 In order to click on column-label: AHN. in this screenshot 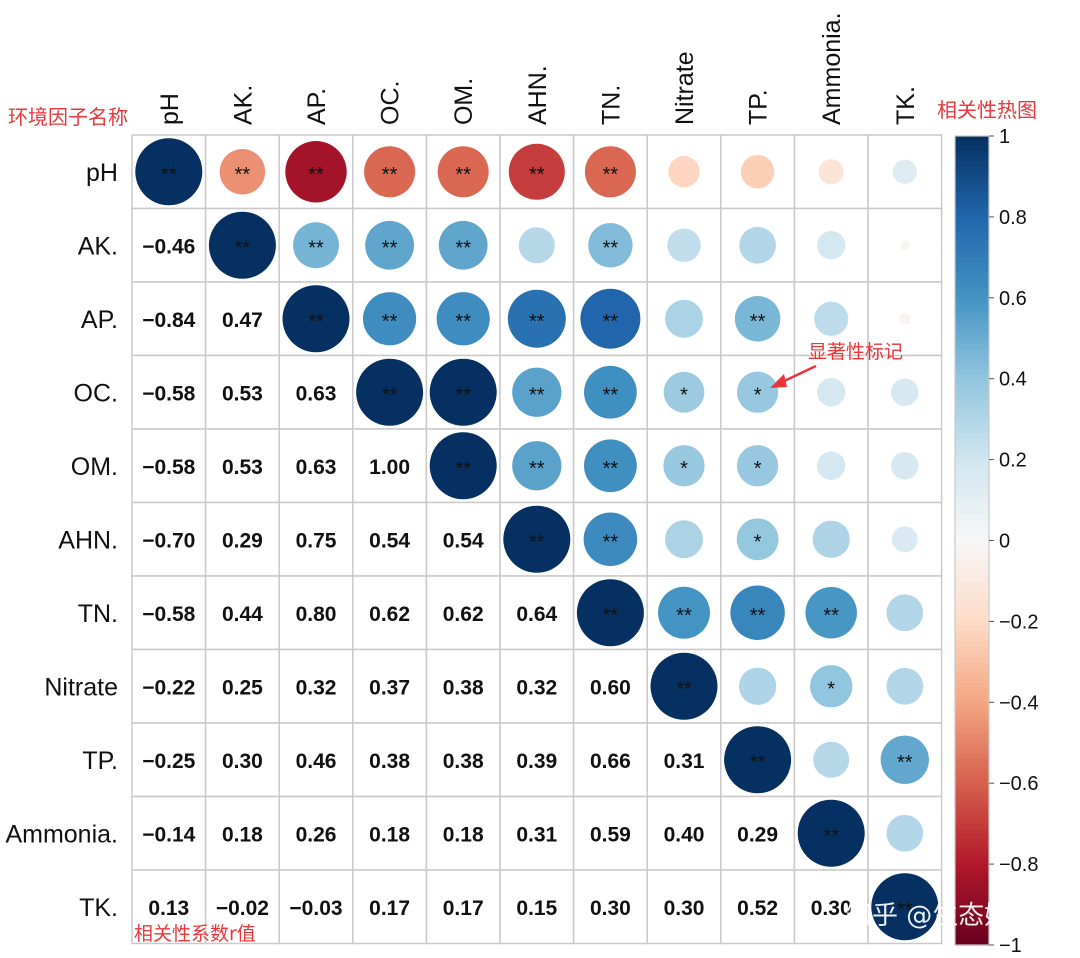, I will do `click(538, 95)`.